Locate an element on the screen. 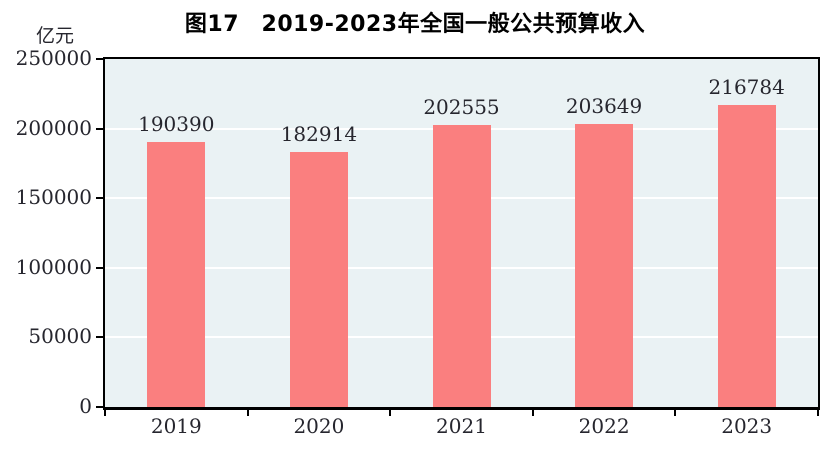 The image size is (830, 463). x-axis-label-2022: 2022 is located at coordinates (604, 426).